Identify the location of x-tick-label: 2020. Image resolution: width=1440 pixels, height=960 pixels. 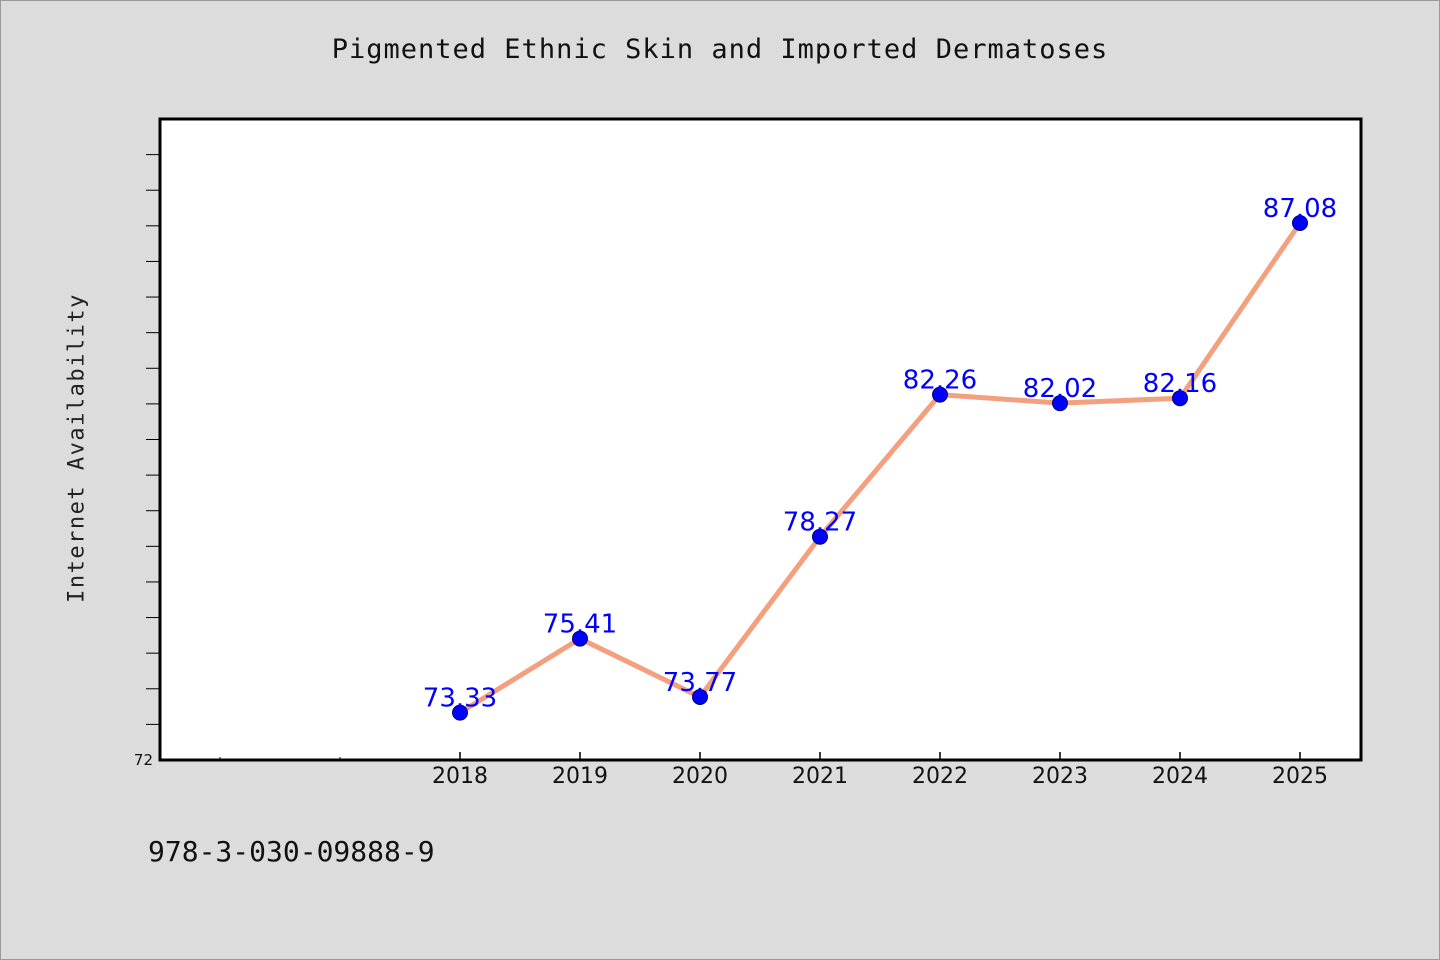
(700, 776).